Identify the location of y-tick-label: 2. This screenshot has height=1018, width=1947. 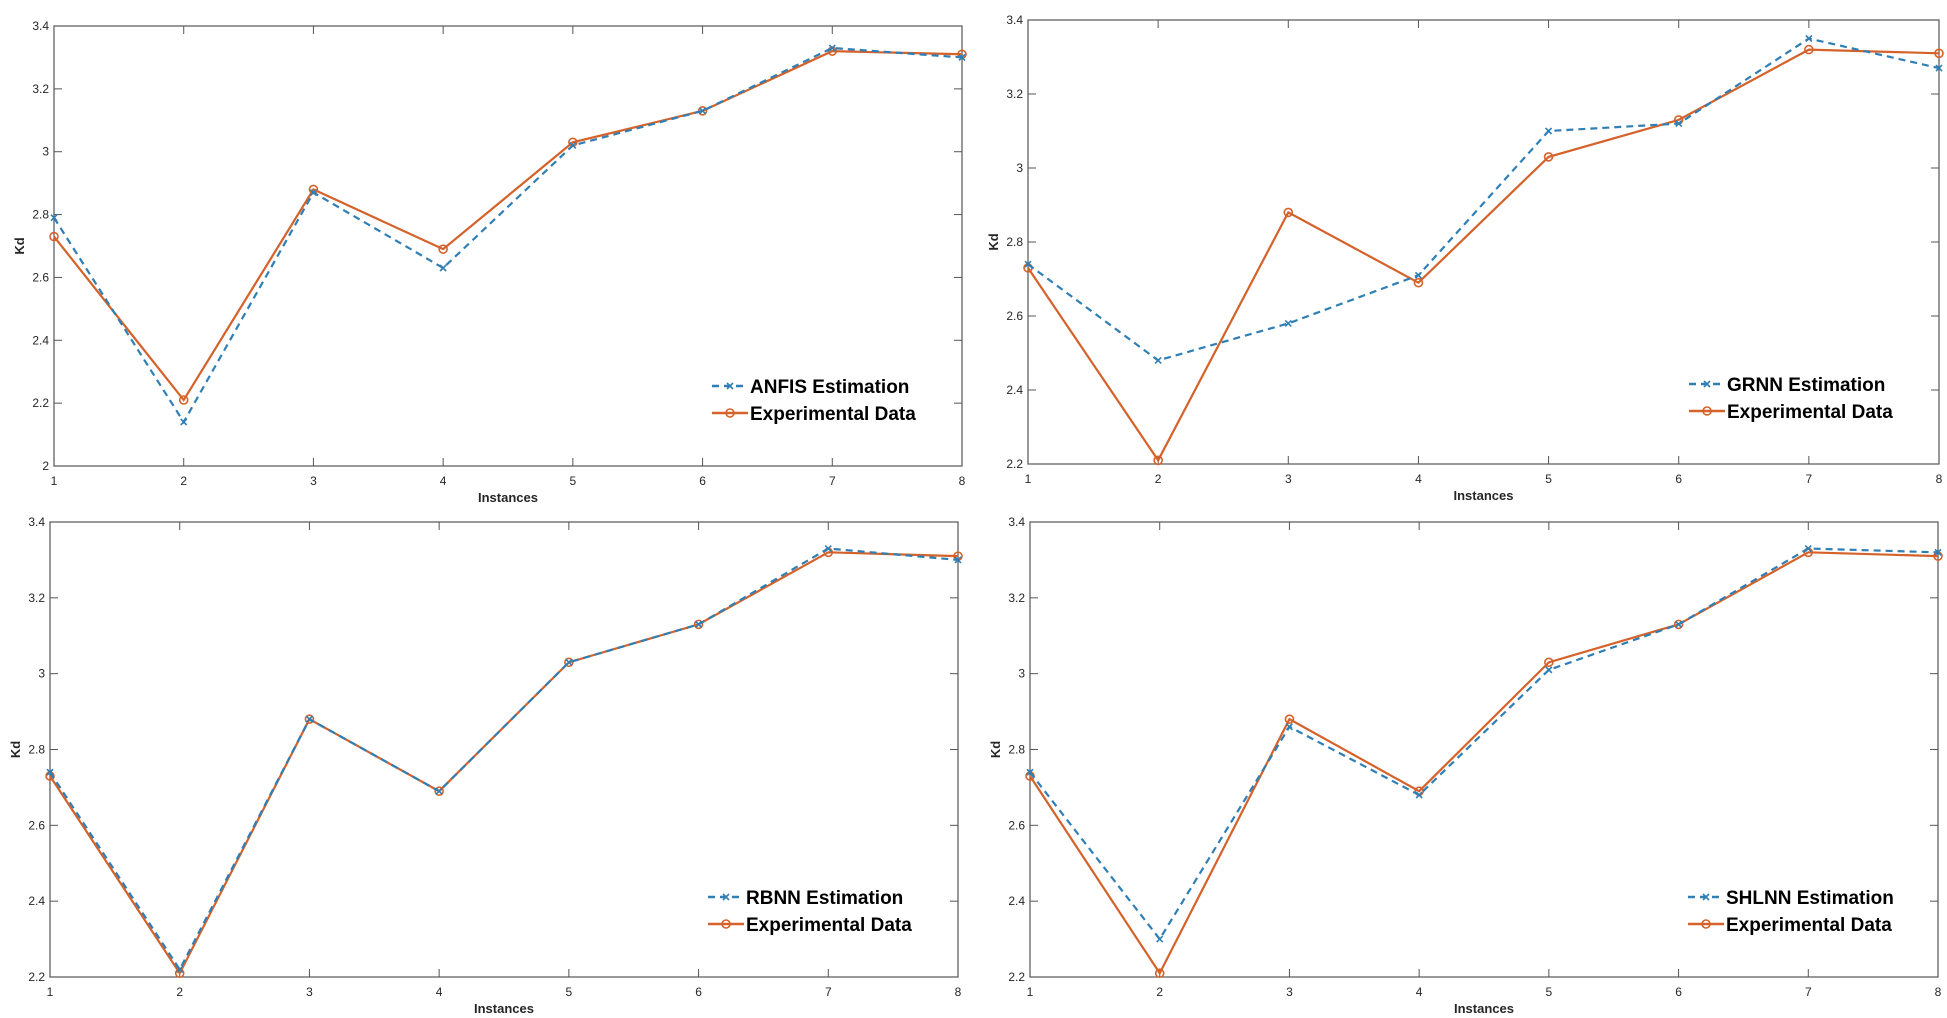
(45, 466).